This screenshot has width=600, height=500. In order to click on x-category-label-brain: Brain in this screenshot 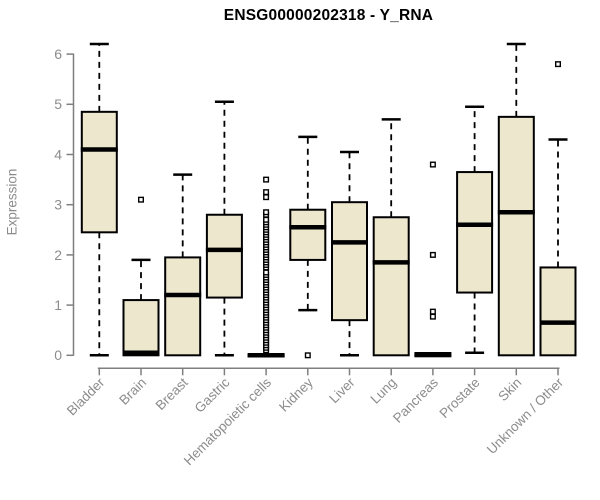, I will do `click(132, 391)`.